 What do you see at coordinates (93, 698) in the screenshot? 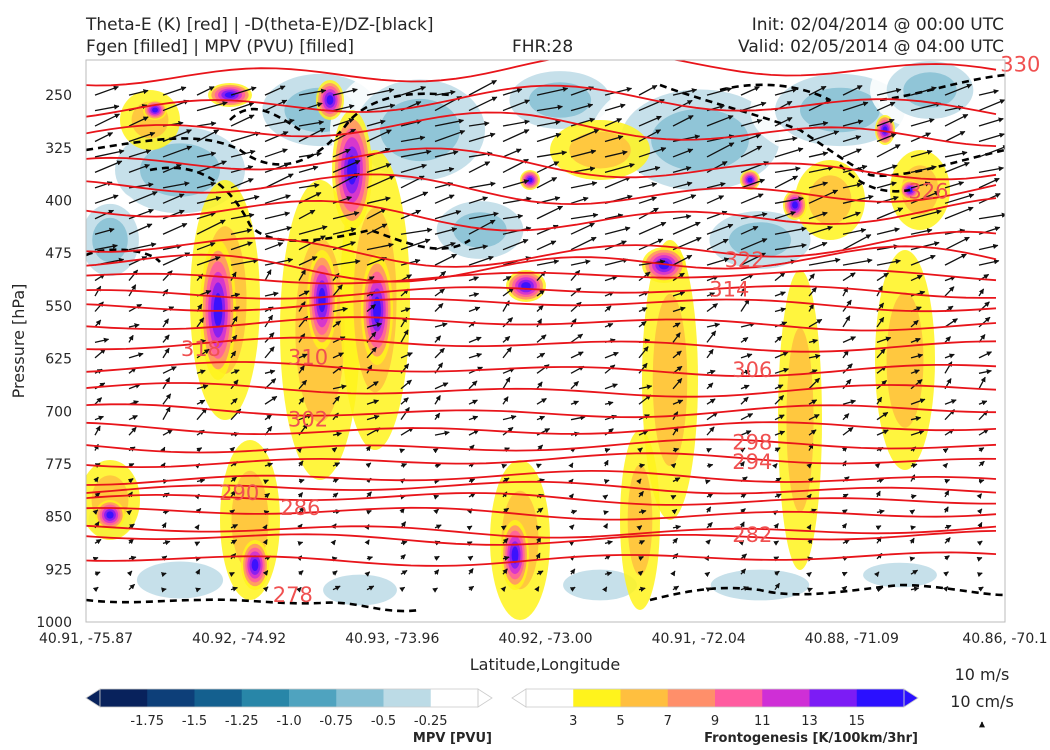
I see `colorbar-arrow-left` at bounding box center [93, 698].